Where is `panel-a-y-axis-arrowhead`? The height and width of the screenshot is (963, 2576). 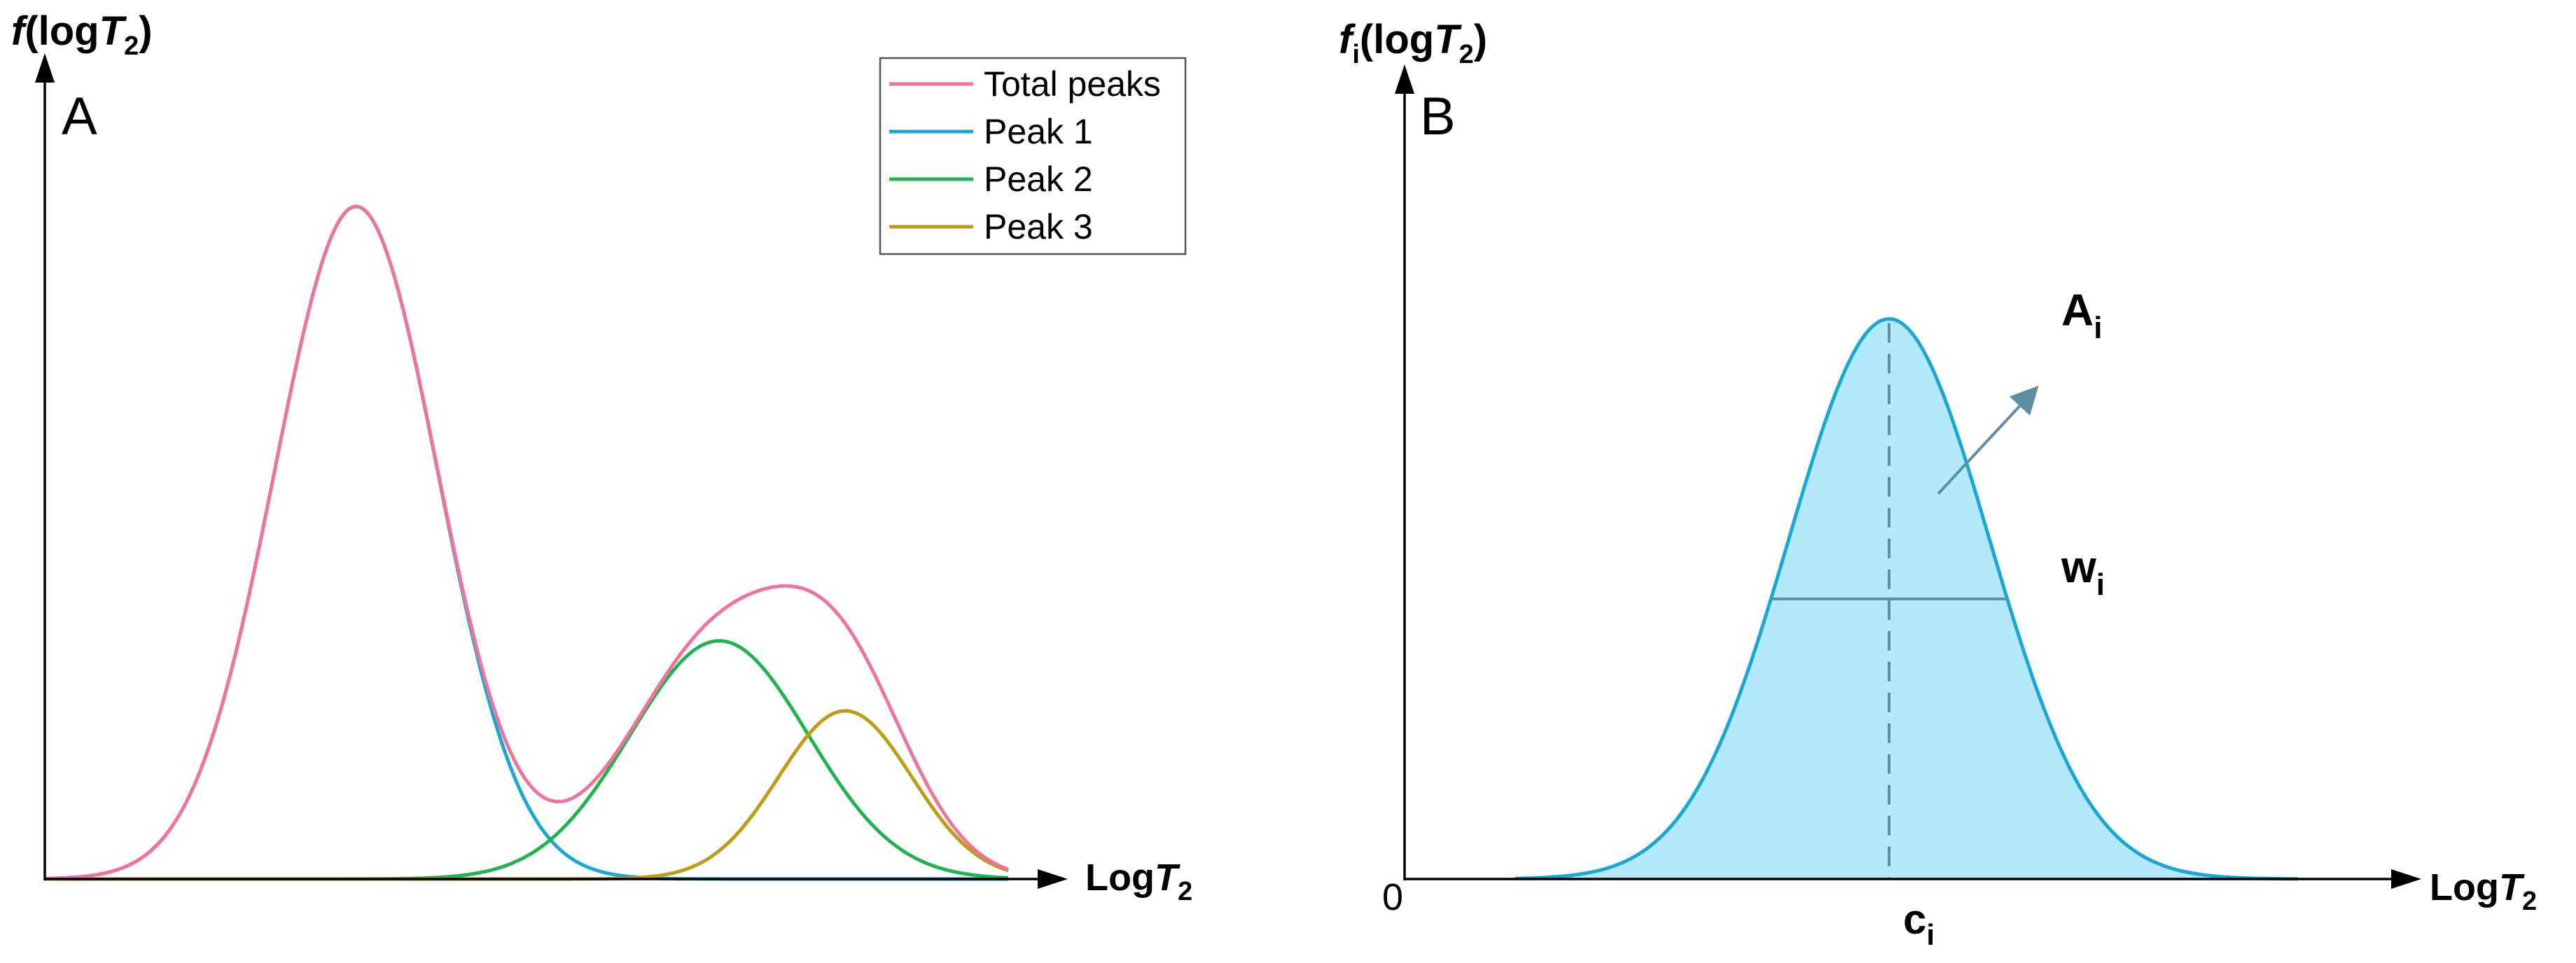
panel-a-y-axis-arrowhead is located at coordinates (45, 68).